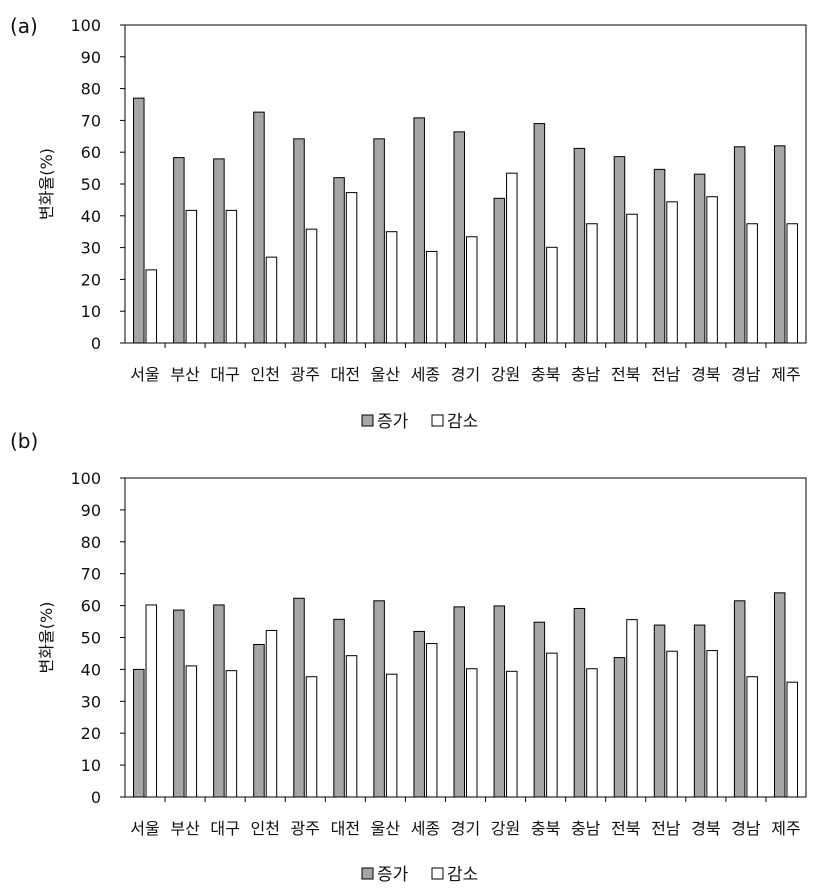 The width and height of the screenshot is (827, 894). Describe the element at coordinates (264, 828) in the screenshot. I see `x-category-label: 인천` at that location.